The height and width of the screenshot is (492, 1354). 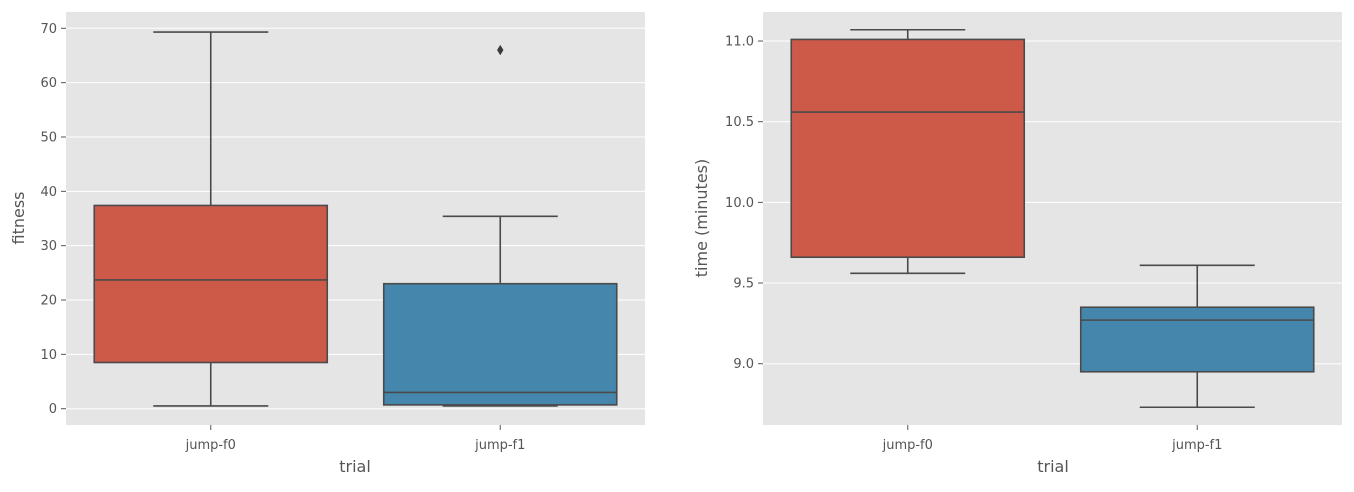 What do you see at coordinates (499, 445) in the screenshot?
I see `fitness-x-tick-label: jump-f1` at bounding box center [499, 445].